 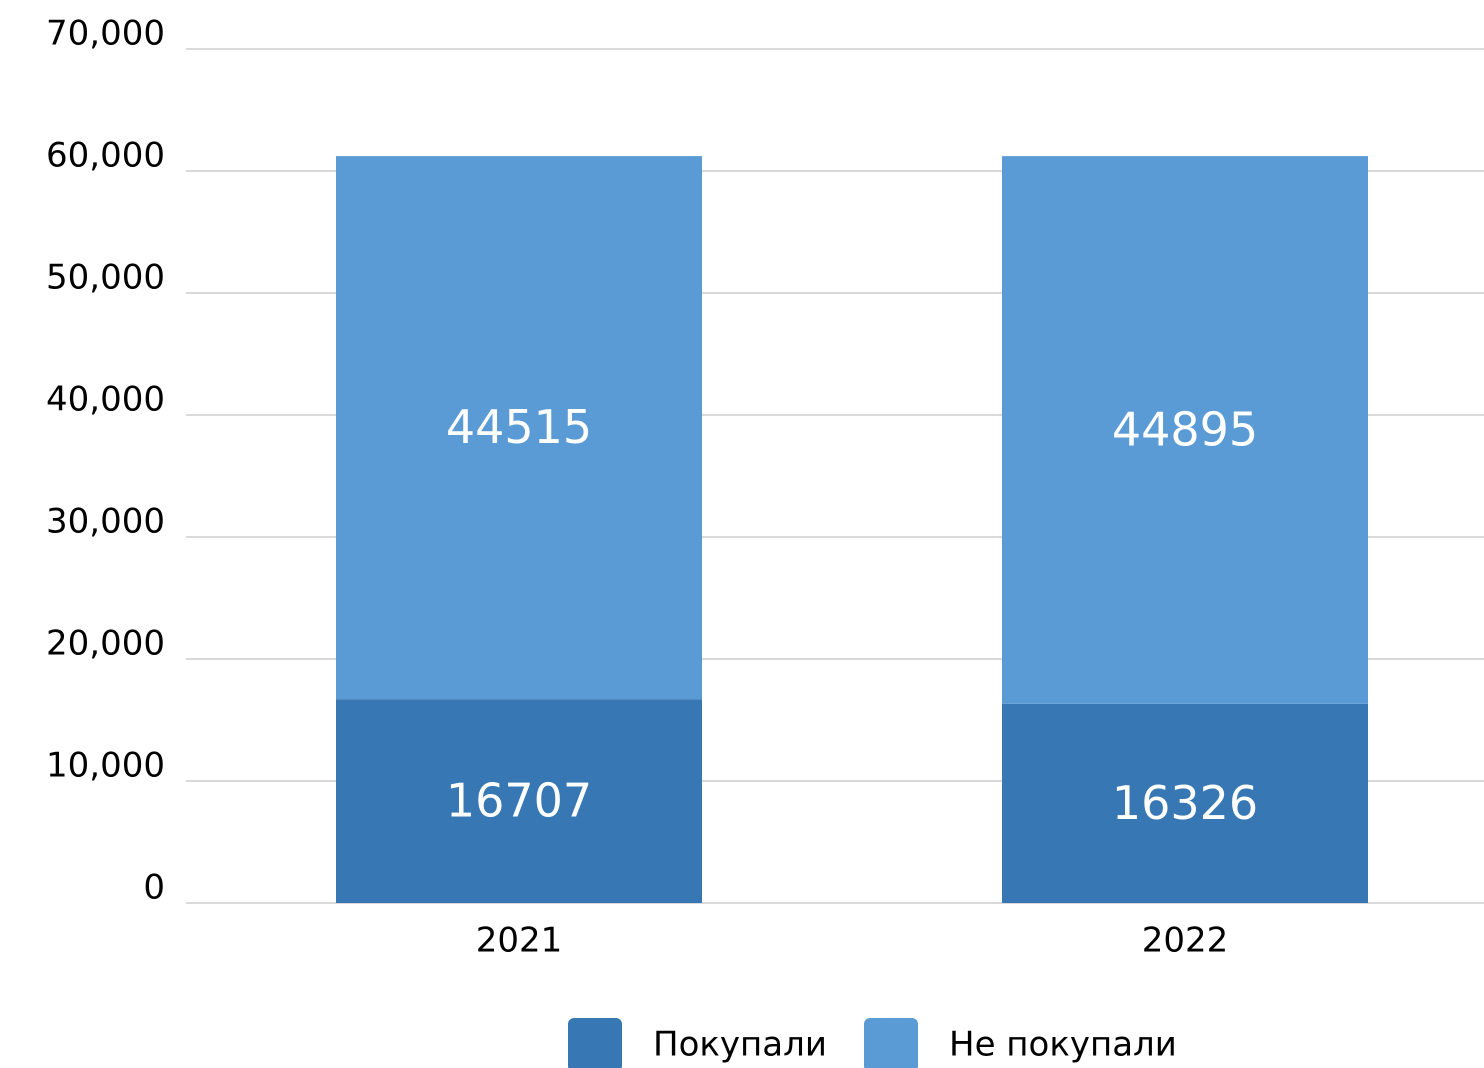 I want to click on data-label: 16707, so click(x=519, y=801).